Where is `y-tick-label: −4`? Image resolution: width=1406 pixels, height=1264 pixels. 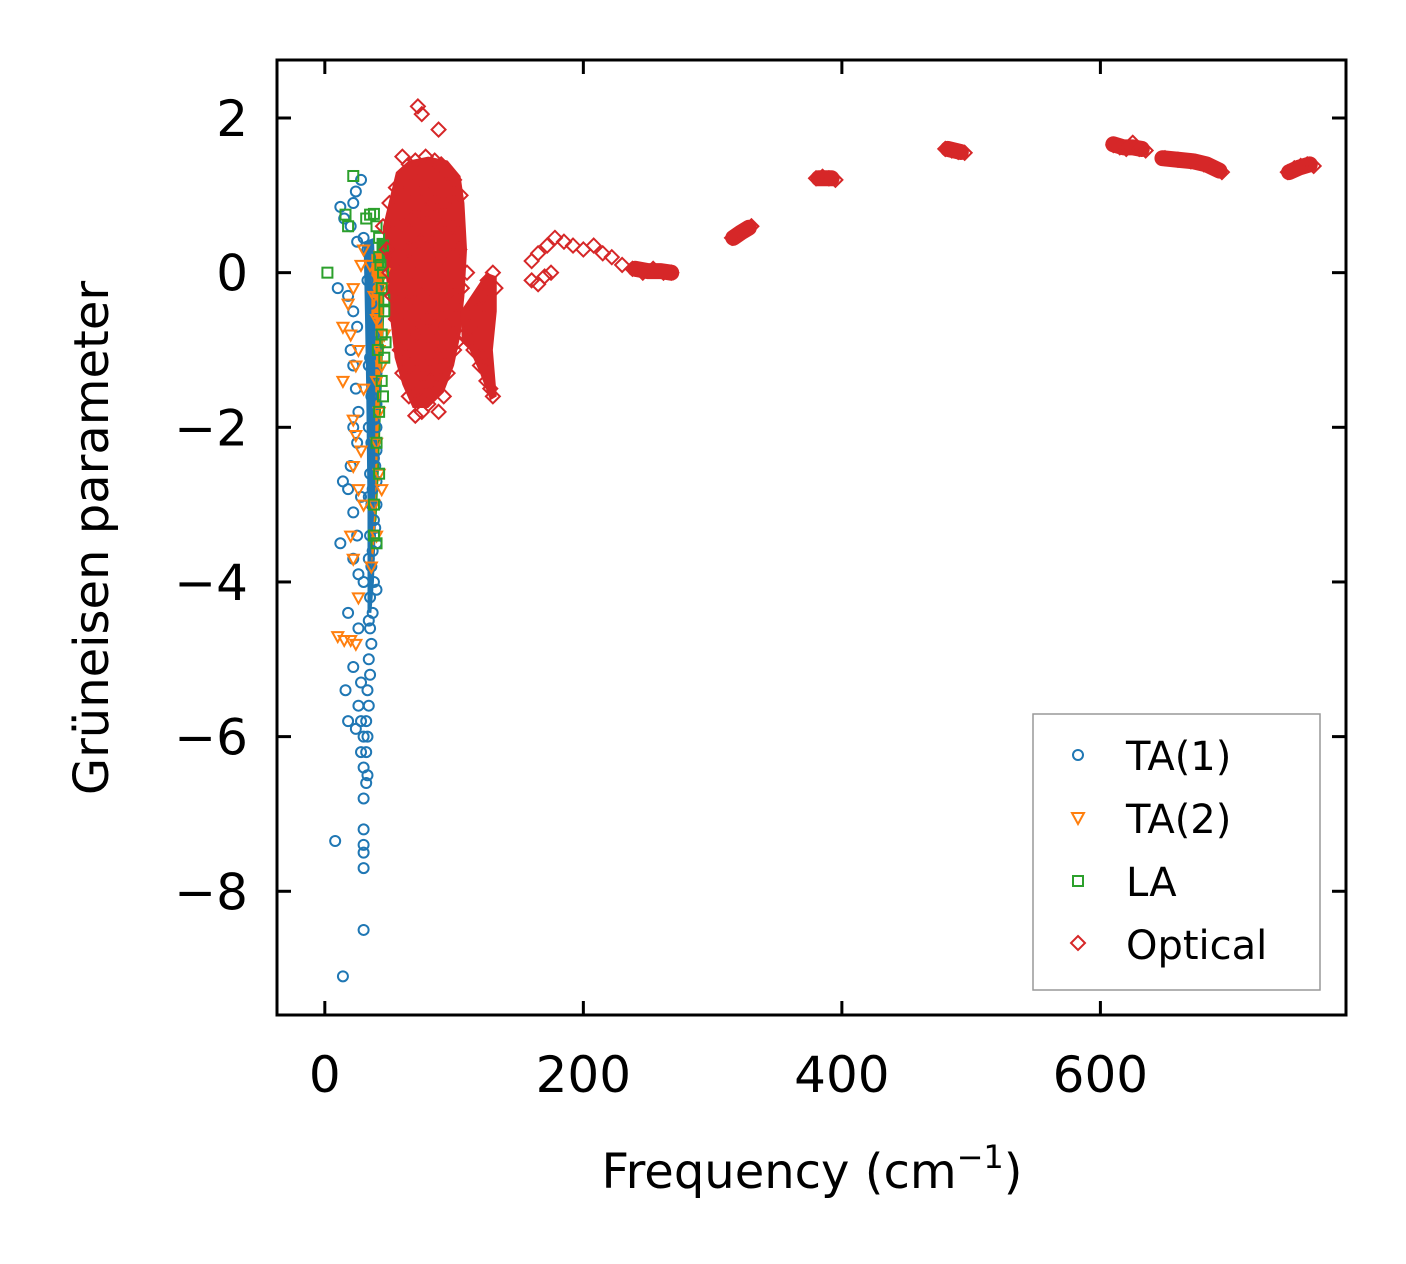
y-tick-label: −4 is located at coordinates (211, 583).